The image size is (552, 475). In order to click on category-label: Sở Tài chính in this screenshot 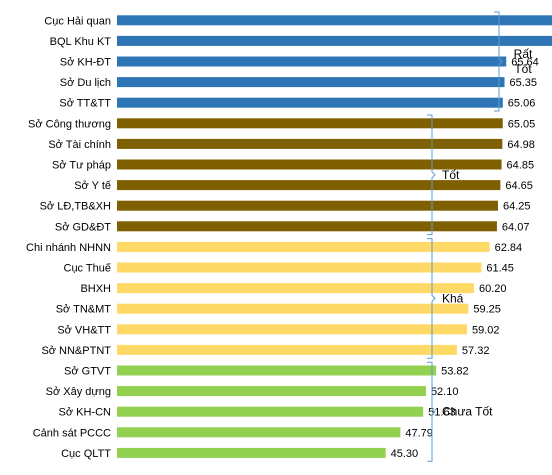, I will do `click(79, 145)`.